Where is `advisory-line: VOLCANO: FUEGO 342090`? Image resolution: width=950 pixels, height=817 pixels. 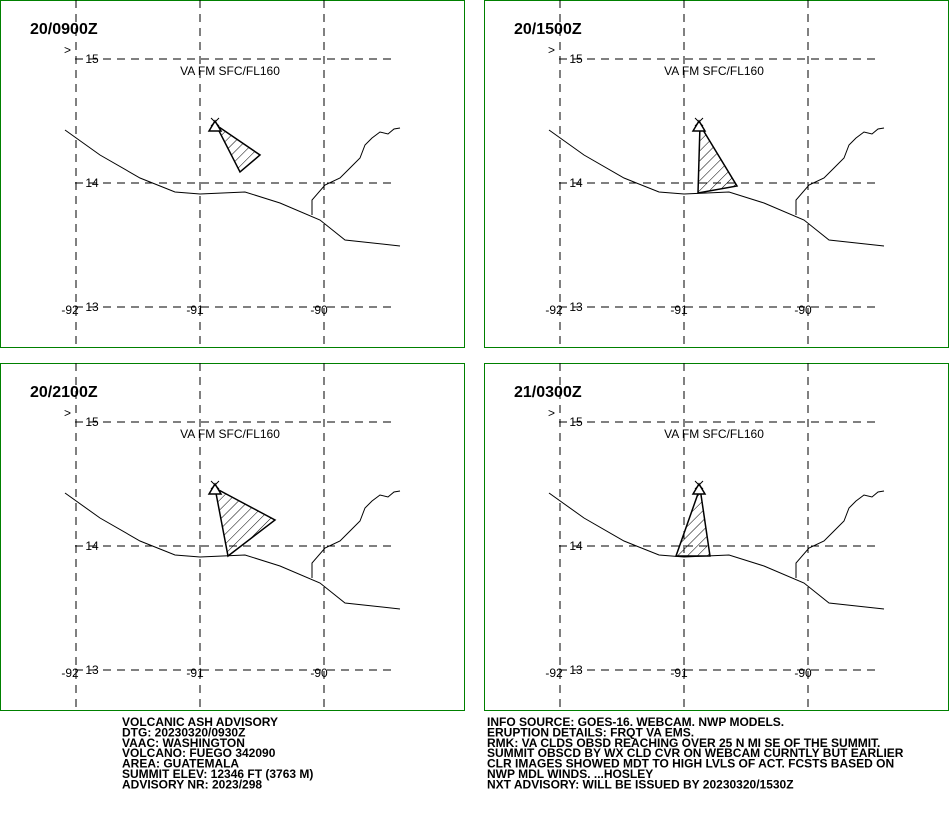
advisory-line: VOLCANO: FUEGO 342090 is located at coordinates (199, 753).